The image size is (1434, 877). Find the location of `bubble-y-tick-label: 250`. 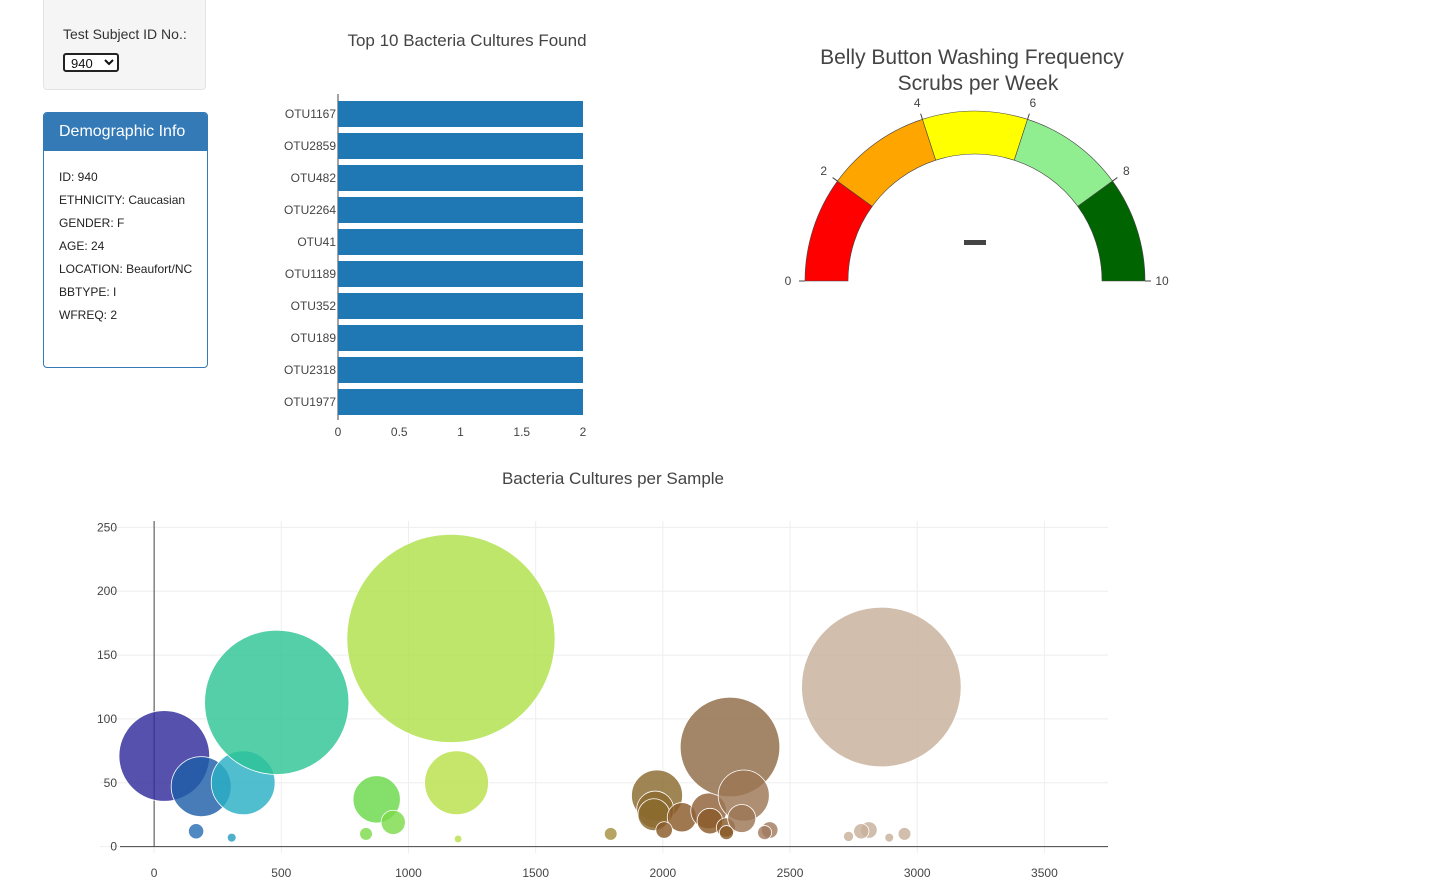

bubble-y-tick-label: 250 is located at coordinates (107, 527).